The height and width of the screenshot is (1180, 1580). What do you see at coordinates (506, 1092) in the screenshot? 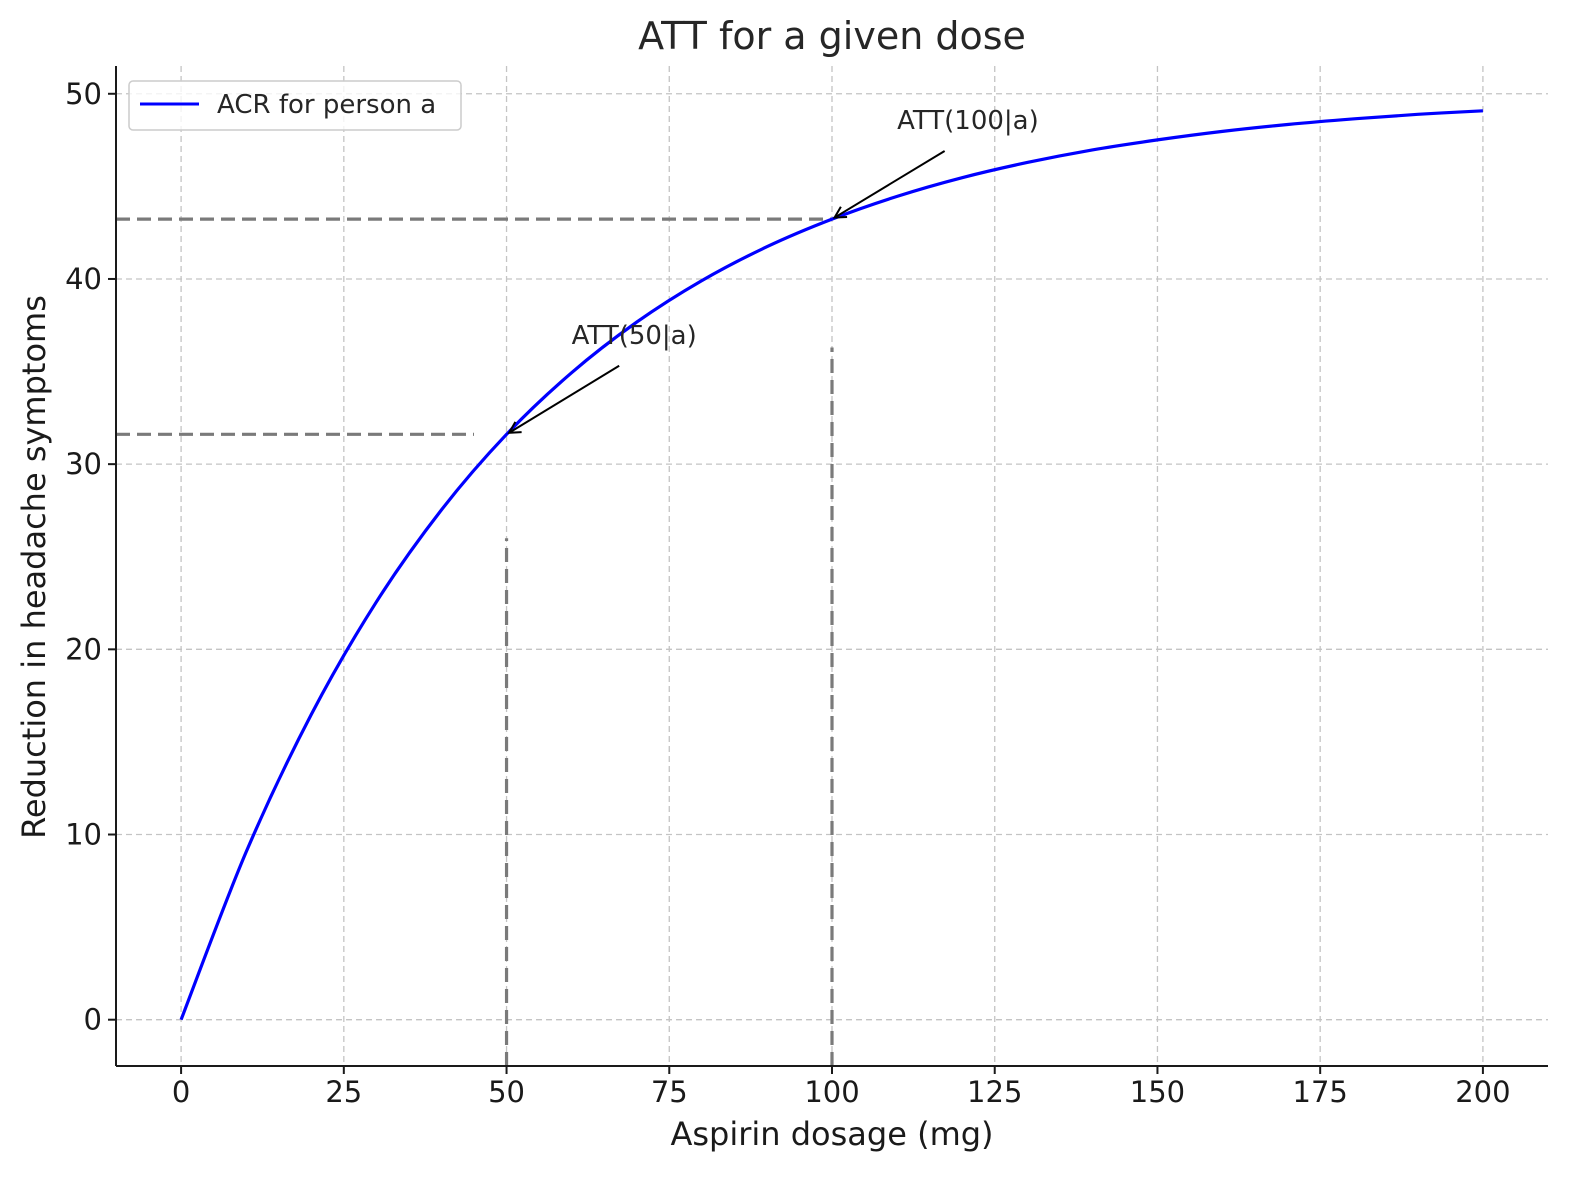
I see `x-tick-label: 50` at bounding box center [506, 1092].